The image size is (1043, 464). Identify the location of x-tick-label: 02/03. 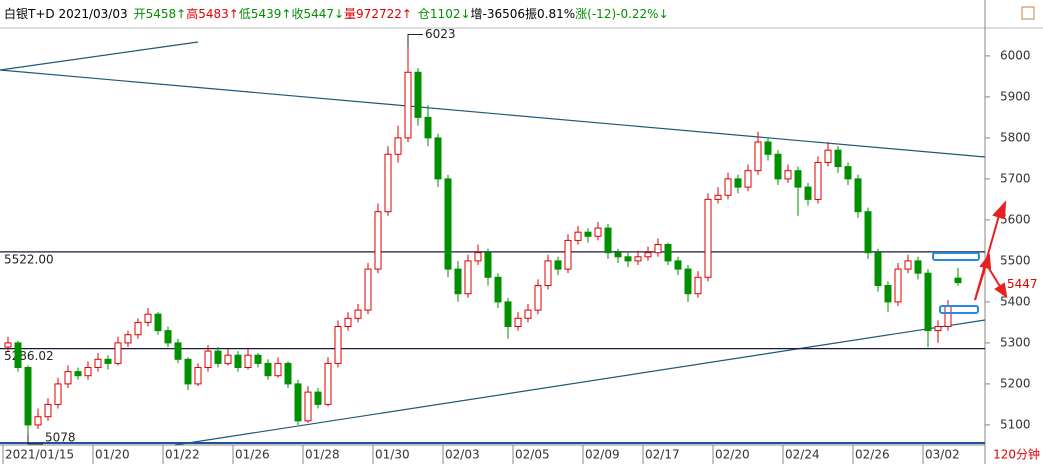
(462, 455).